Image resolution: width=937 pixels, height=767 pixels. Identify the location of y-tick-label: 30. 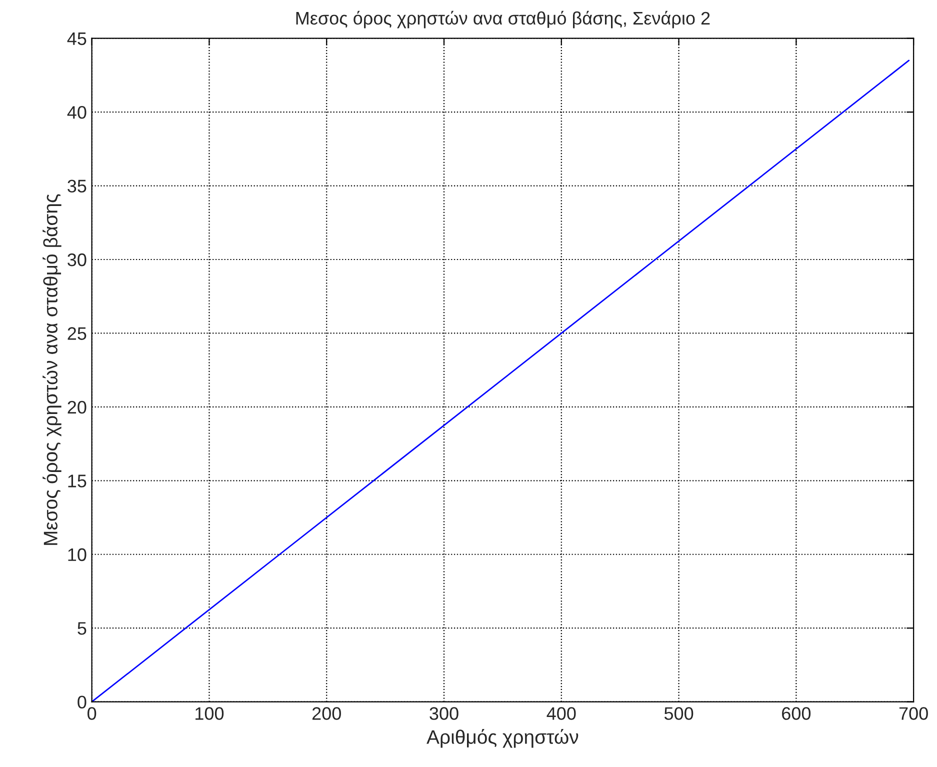
(77, 259).